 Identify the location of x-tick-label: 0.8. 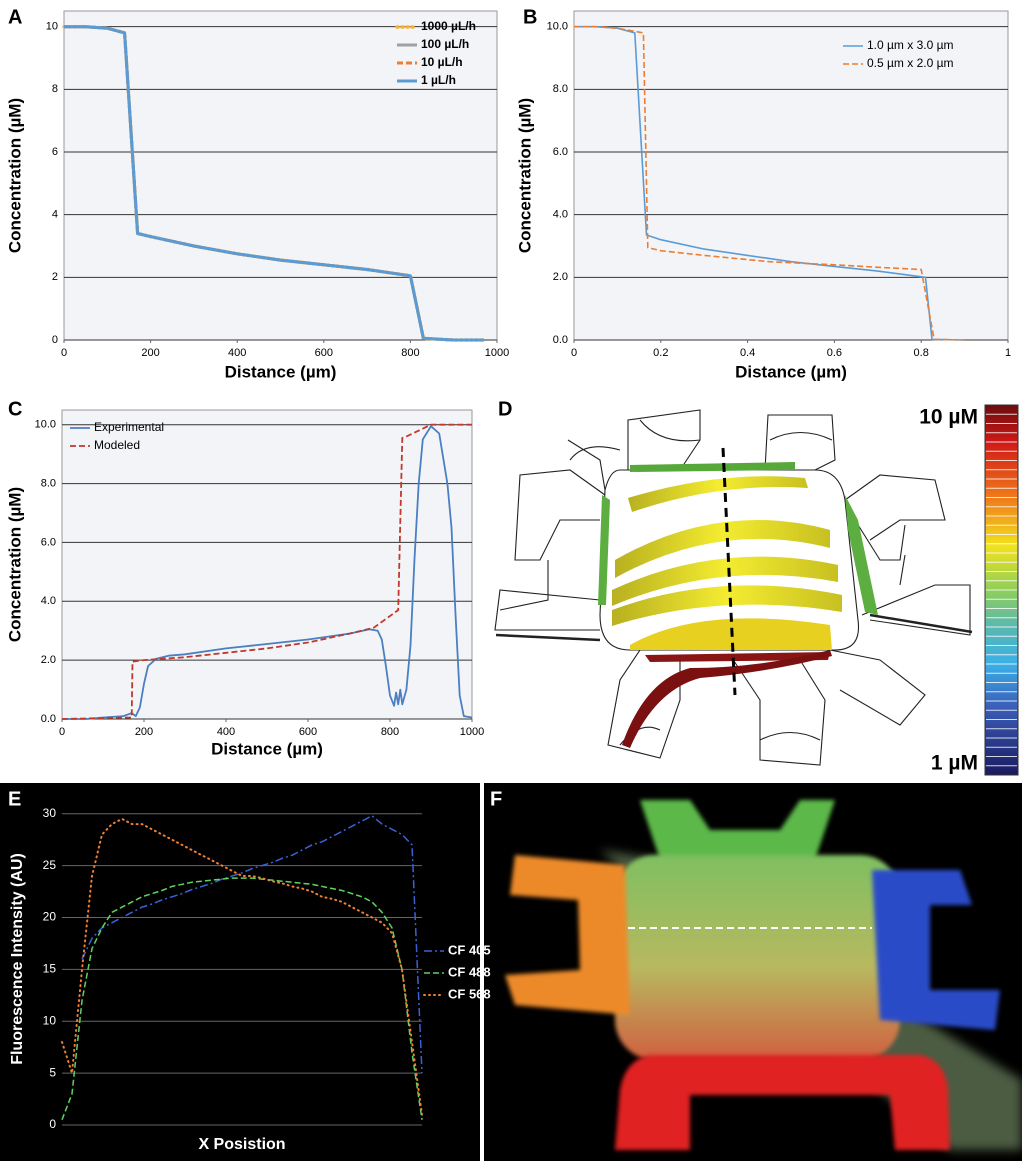
(921, 353).